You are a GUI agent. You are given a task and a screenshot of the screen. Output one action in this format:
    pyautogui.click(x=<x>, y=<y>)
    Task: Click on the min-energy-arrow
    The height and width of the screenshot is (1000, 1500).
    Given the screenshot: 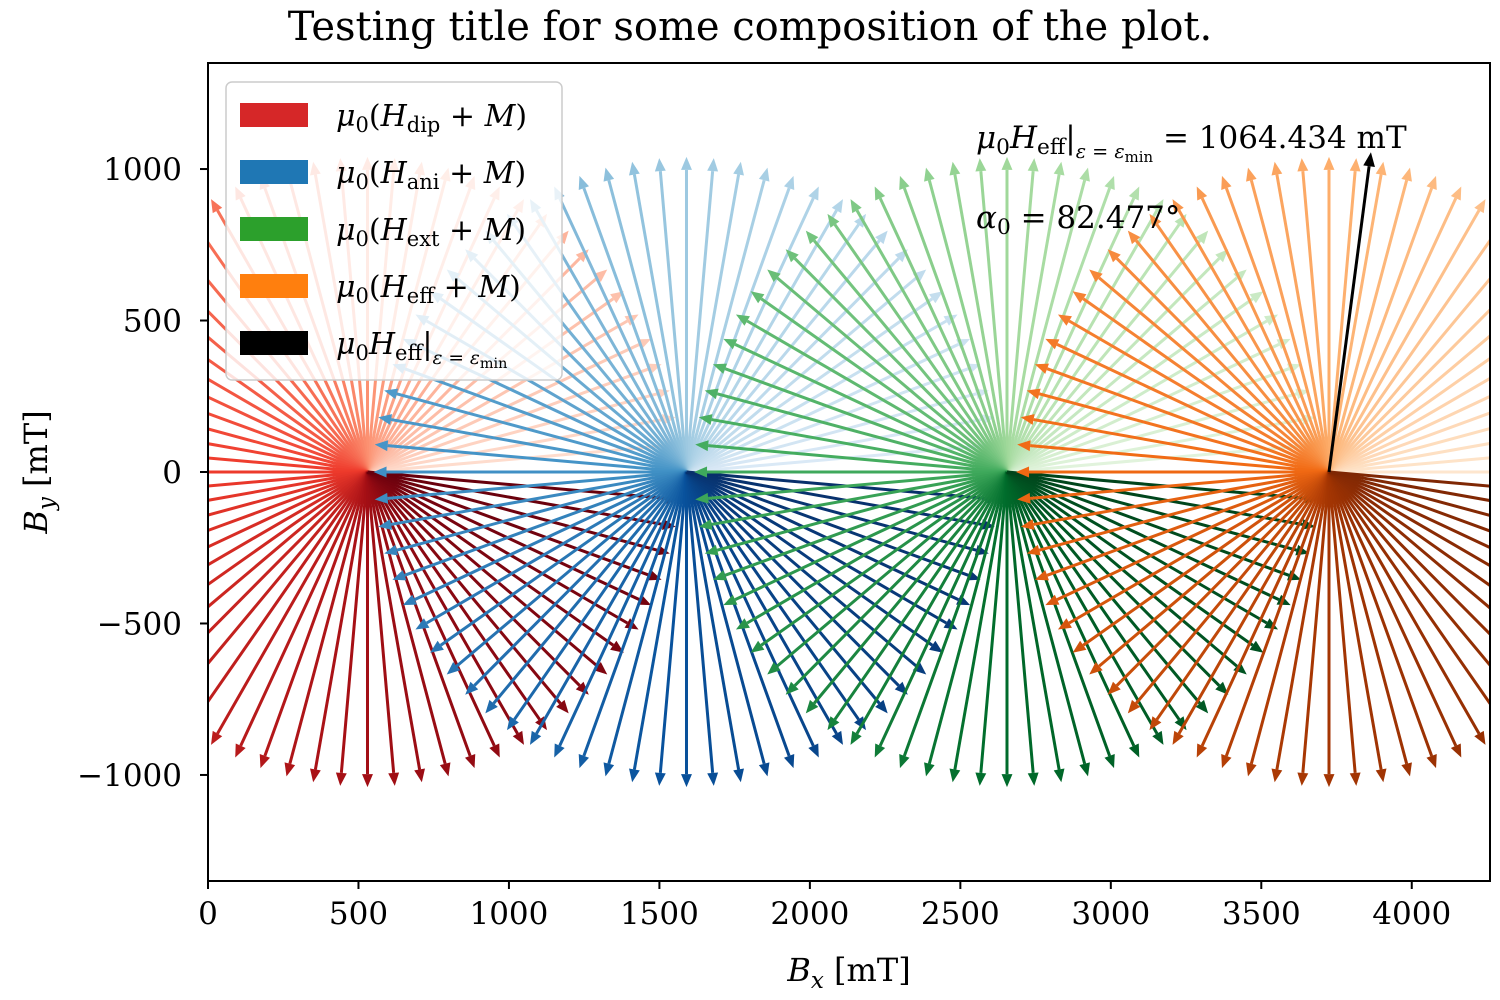 What is the action you would take?
    pyautogui.click(x=1351, y=312)
    